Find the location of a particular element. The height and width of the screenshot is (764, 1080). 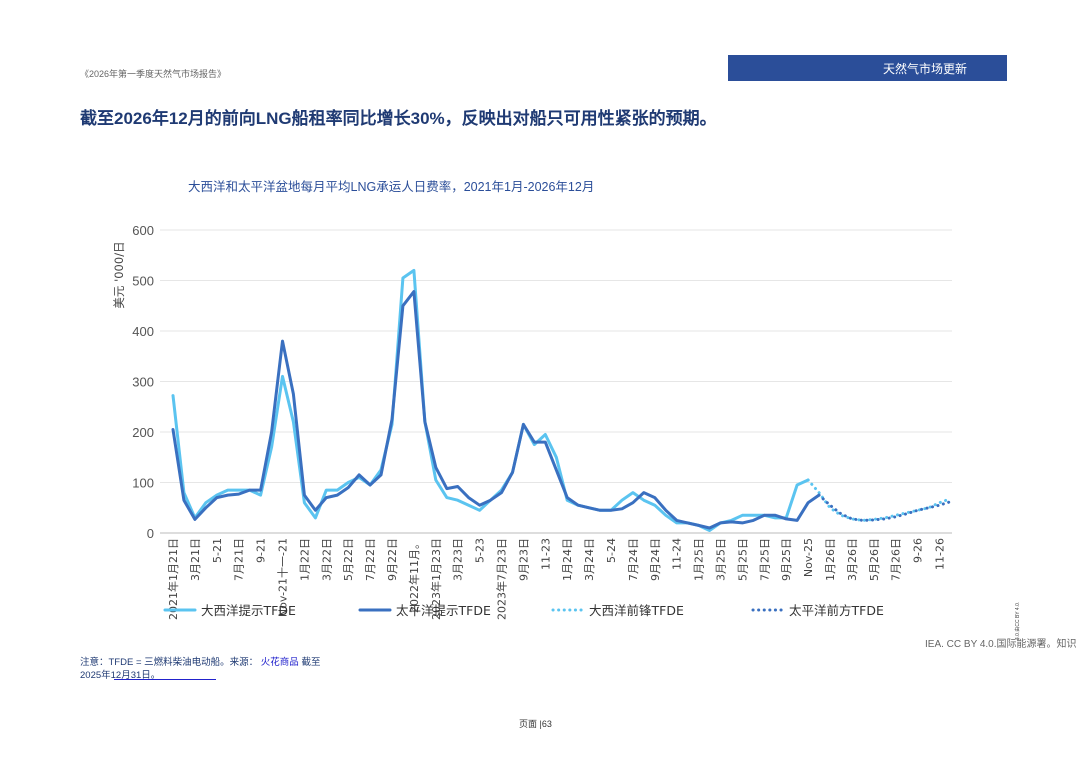

section-banner: 天然气市场更新 is located at coordinates (867, 68).